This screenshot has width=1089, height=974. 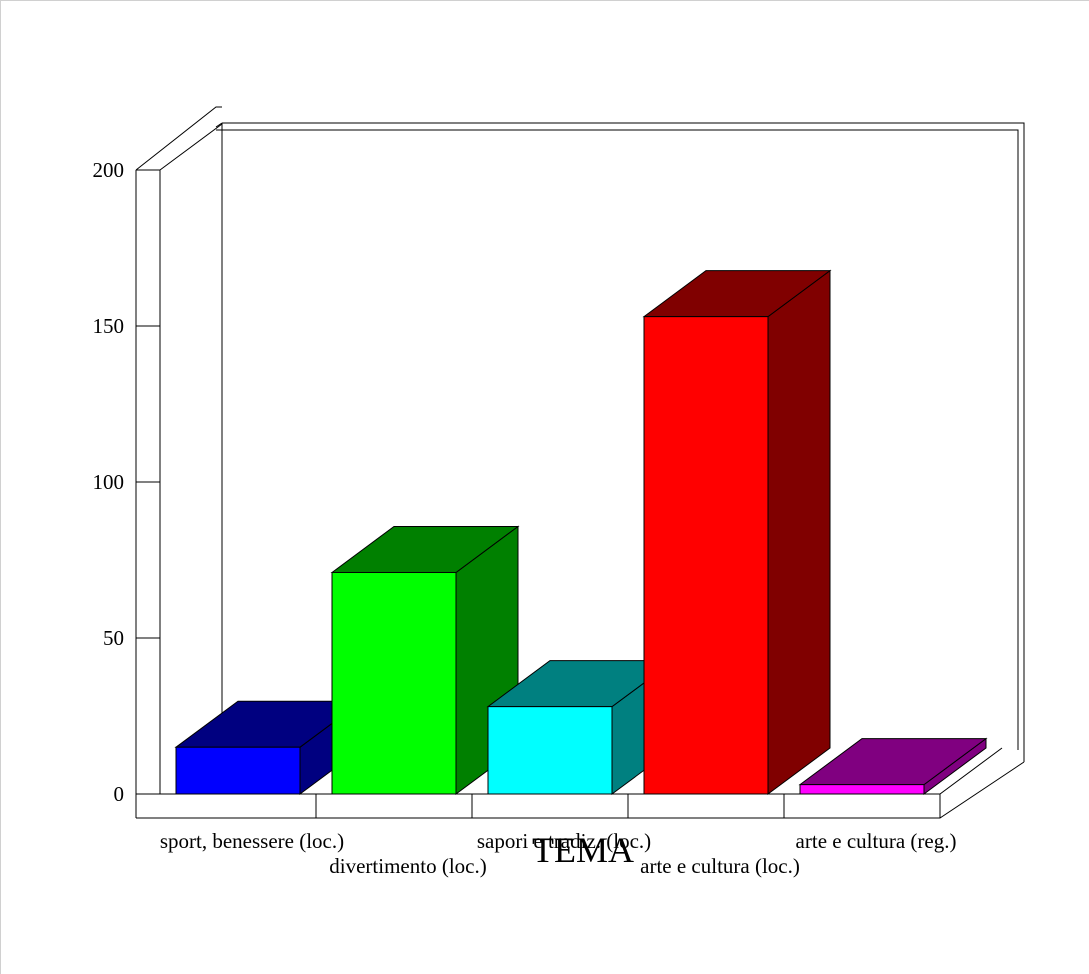 I want to click on y-tick-label: 200, so click(x=109, y=170).